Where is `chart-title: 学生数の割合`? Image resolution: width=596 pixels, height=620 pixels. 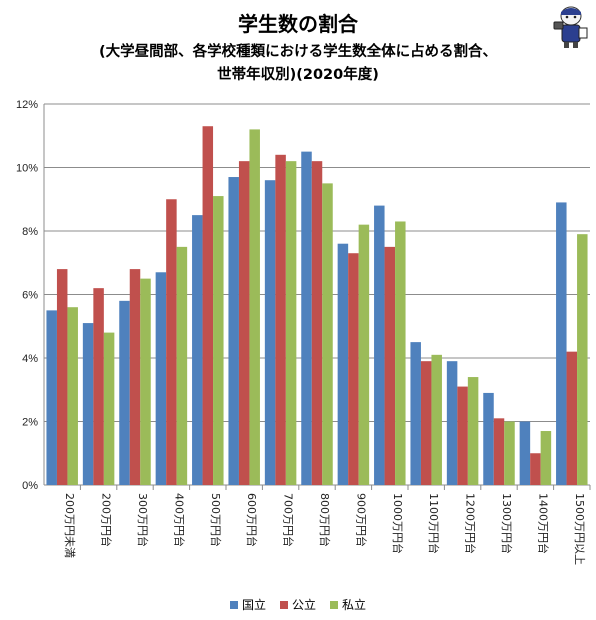 chart-title: 学生数の割合 is located at coordinates (298, 24).